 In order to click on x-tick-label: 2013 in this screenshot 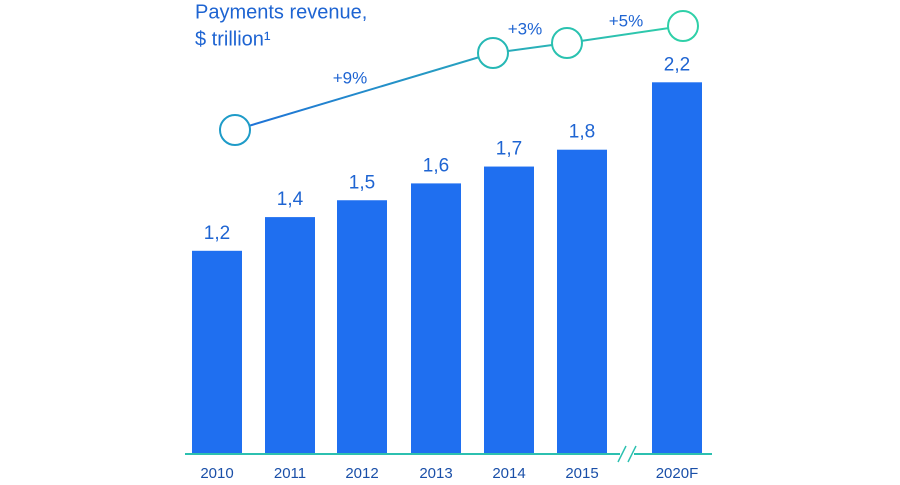, I will do `click(435, 473)`.